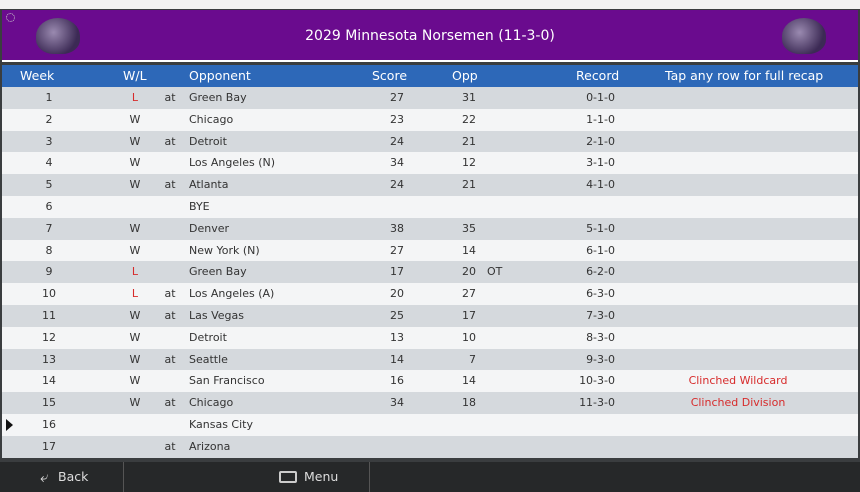  What do you see at coordinates (600, 272) in the screenshot?
I see `record: 6-2-0` at bounding box center [600, 272].